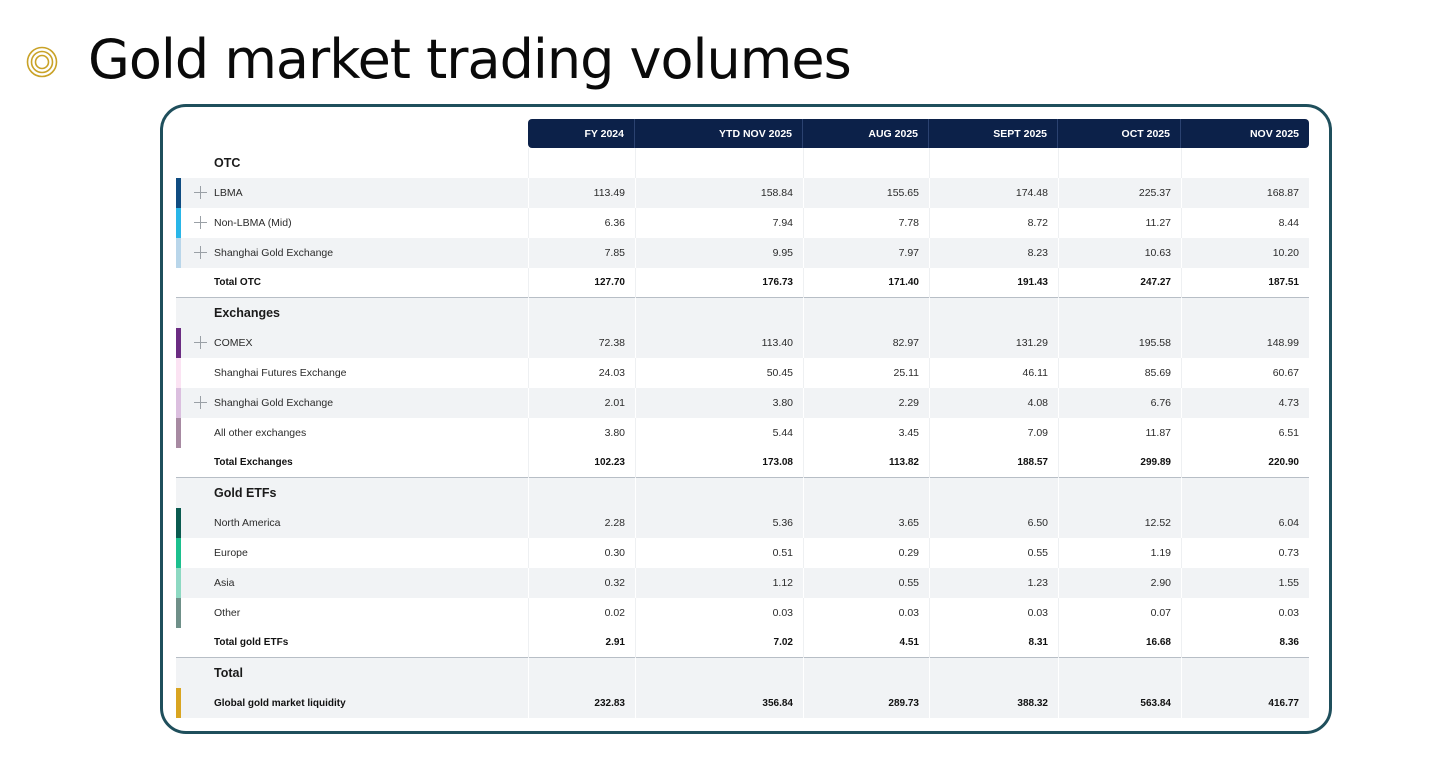  What do you see at coordinates (866, 403) in the screenshot?
I see `value-cell: 2.29` at bounding box center [866, 403].